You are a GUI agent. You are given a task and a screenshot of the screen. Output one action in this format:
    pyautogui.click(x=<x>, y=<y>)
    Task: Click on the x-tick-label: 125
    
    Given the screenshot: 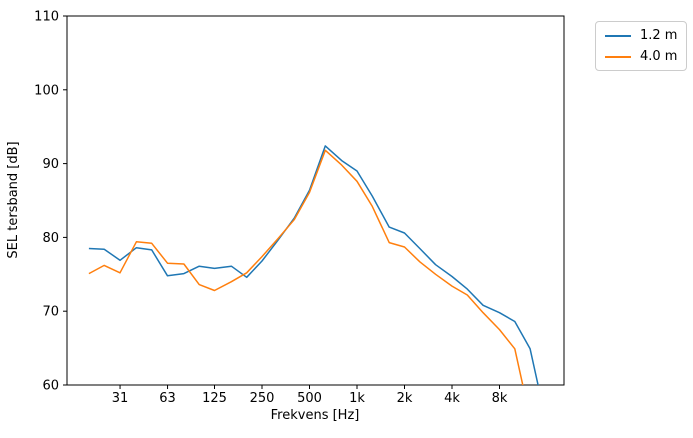 What is the action you would take?
    pyautogui.click(x=214, y=398)
    